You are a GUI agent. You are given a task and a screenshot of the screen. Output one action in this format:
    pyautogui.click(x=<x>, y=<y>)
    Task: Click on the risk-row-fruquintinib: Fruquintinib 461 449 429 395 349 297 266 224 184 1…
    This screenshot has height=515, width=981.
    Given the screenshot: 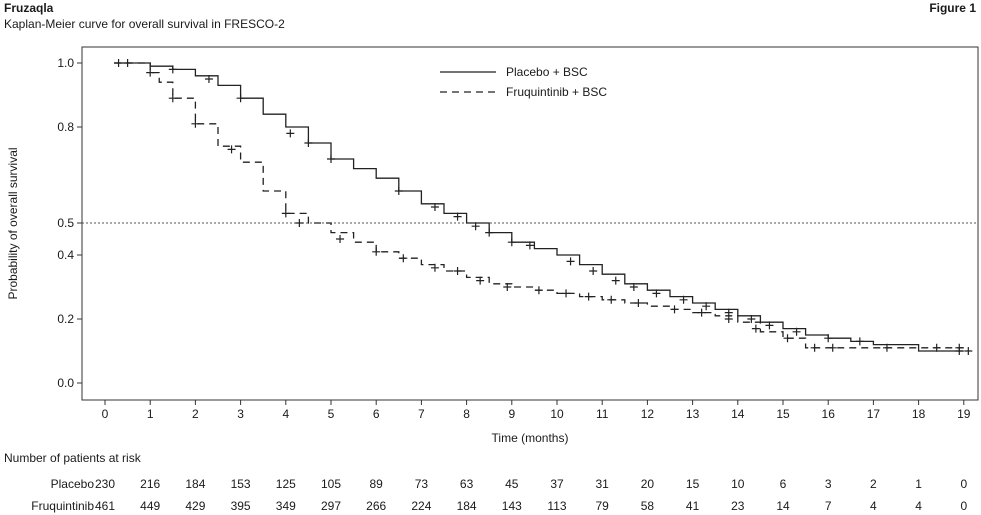 What is the action you would take?
    pyautogui.click(x=490, y=507)
    